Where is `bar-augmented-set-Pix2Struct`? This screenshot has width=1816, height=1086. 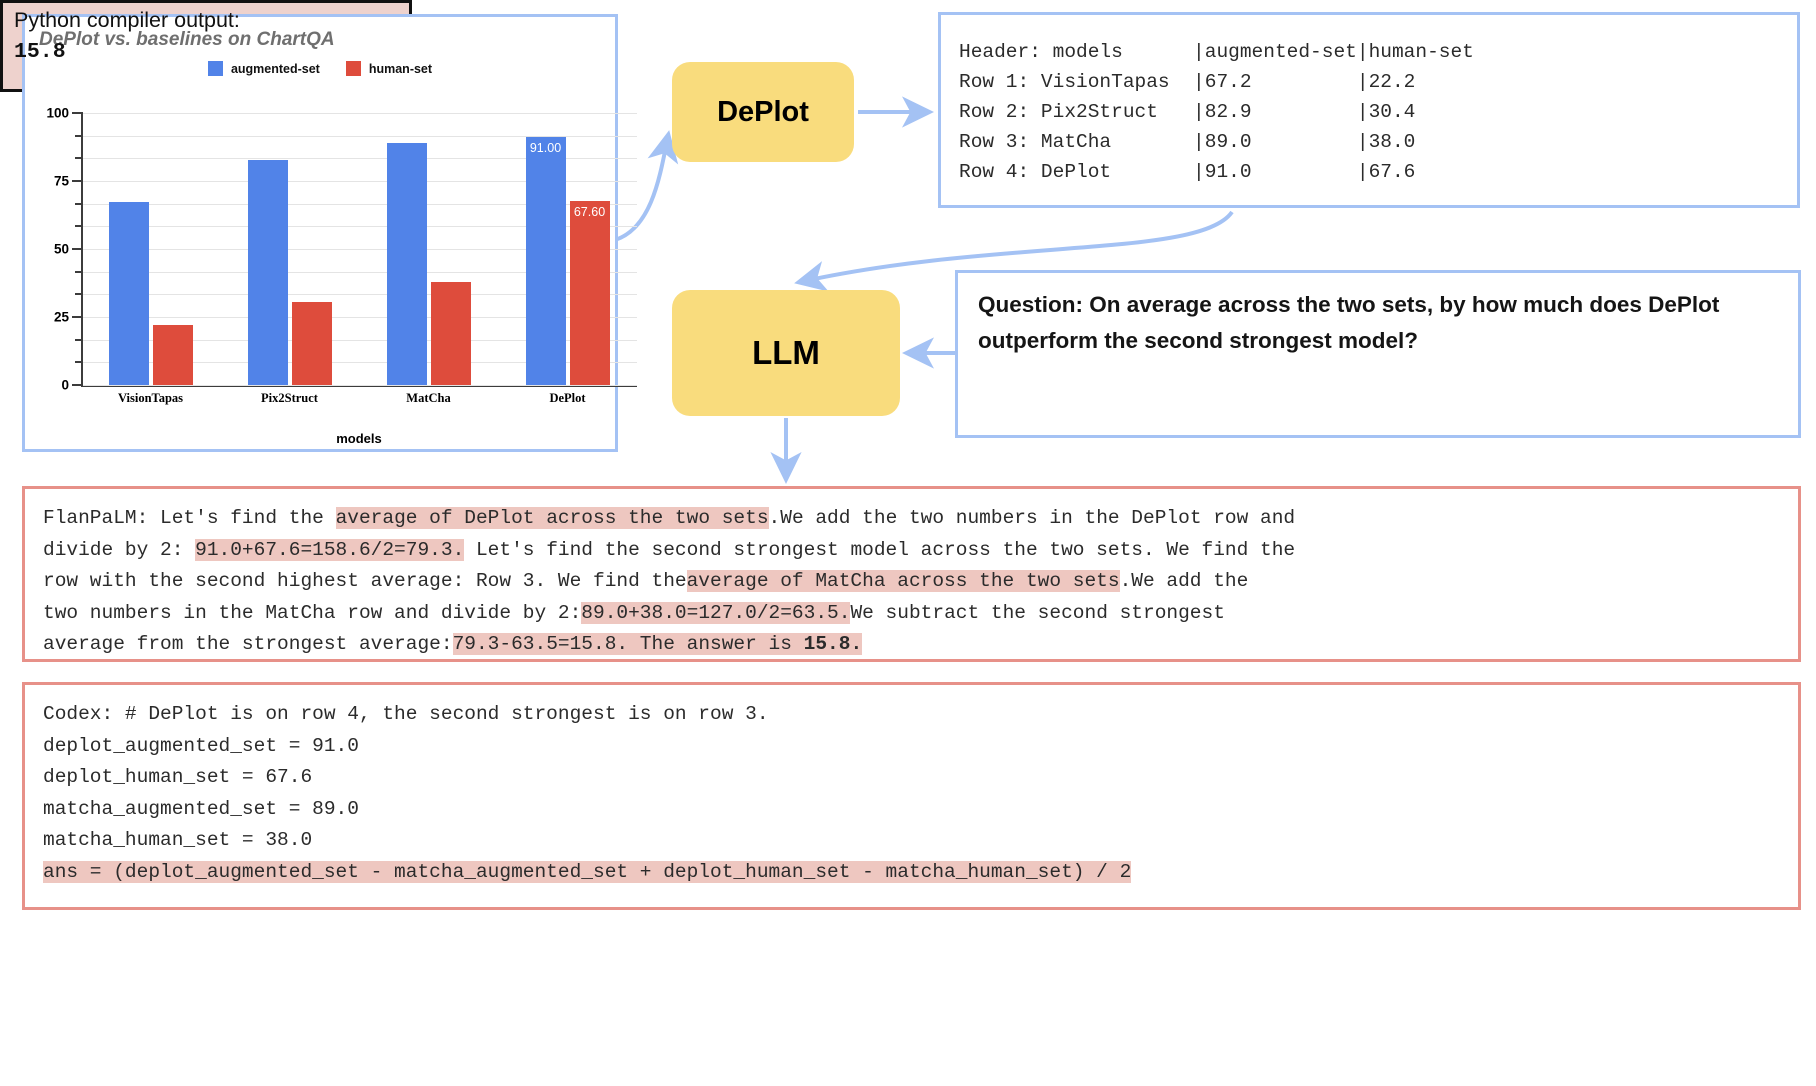 bar-augmented-set-Pix2Struct is located at coordinates (267, 272).